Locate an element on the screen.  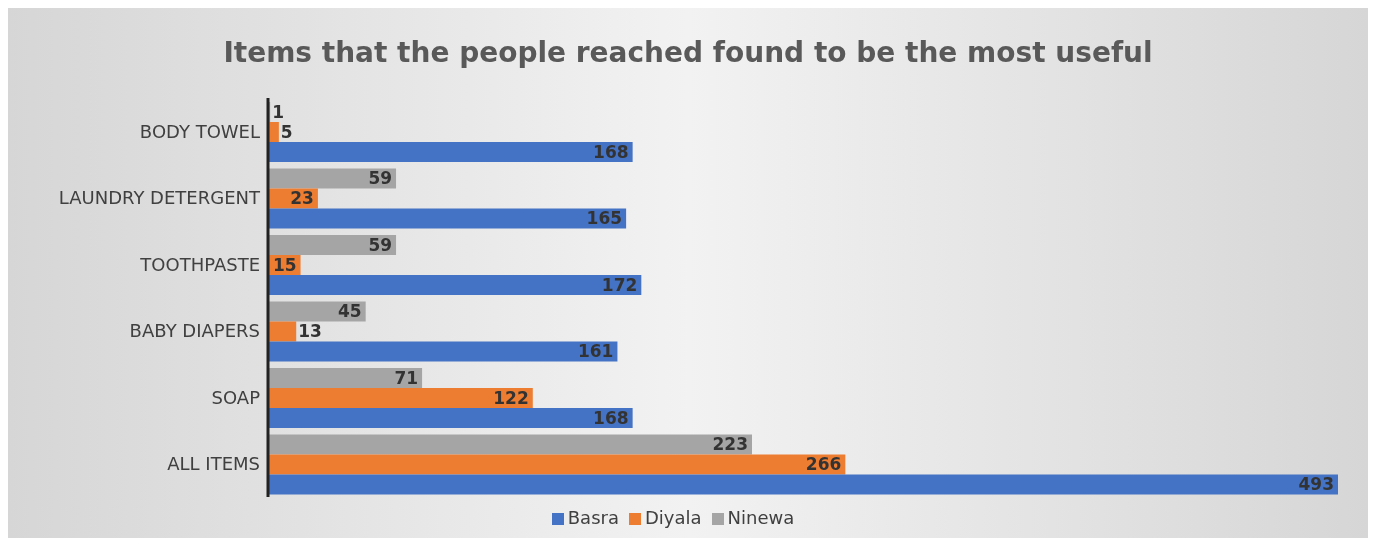
data-label: 13 is located at coordinates (310, 331).